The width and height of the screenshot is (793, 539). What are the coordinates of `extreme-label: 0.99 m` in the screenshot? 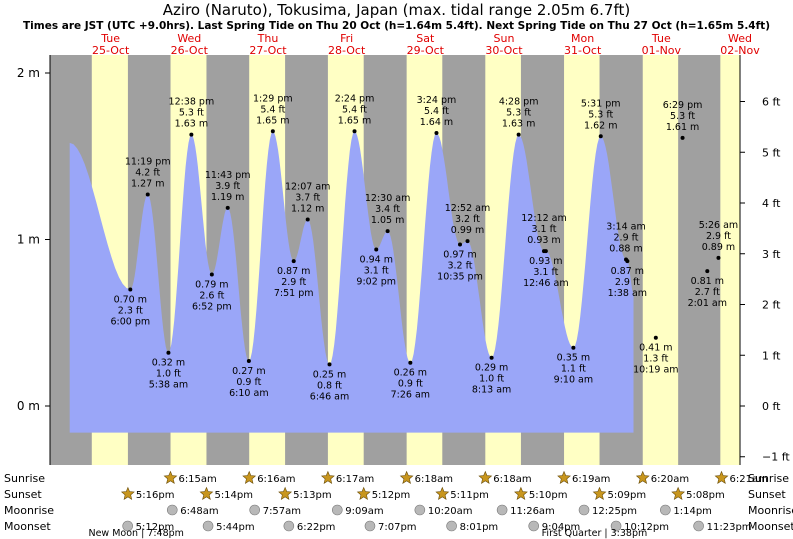 It's located at (467, 230).